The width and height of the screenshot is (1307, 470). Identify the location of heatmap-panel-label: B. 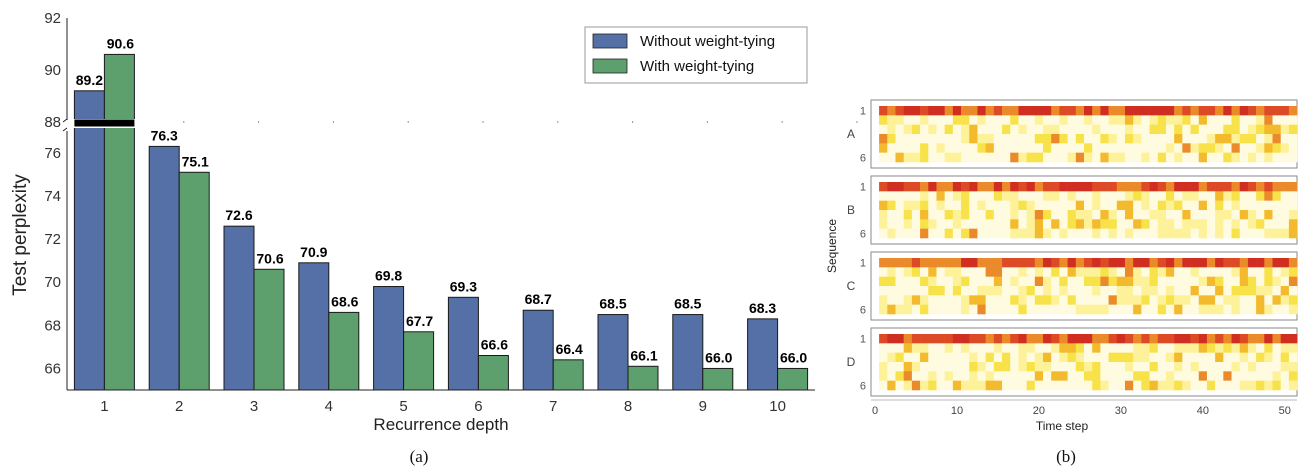
(851, 210).